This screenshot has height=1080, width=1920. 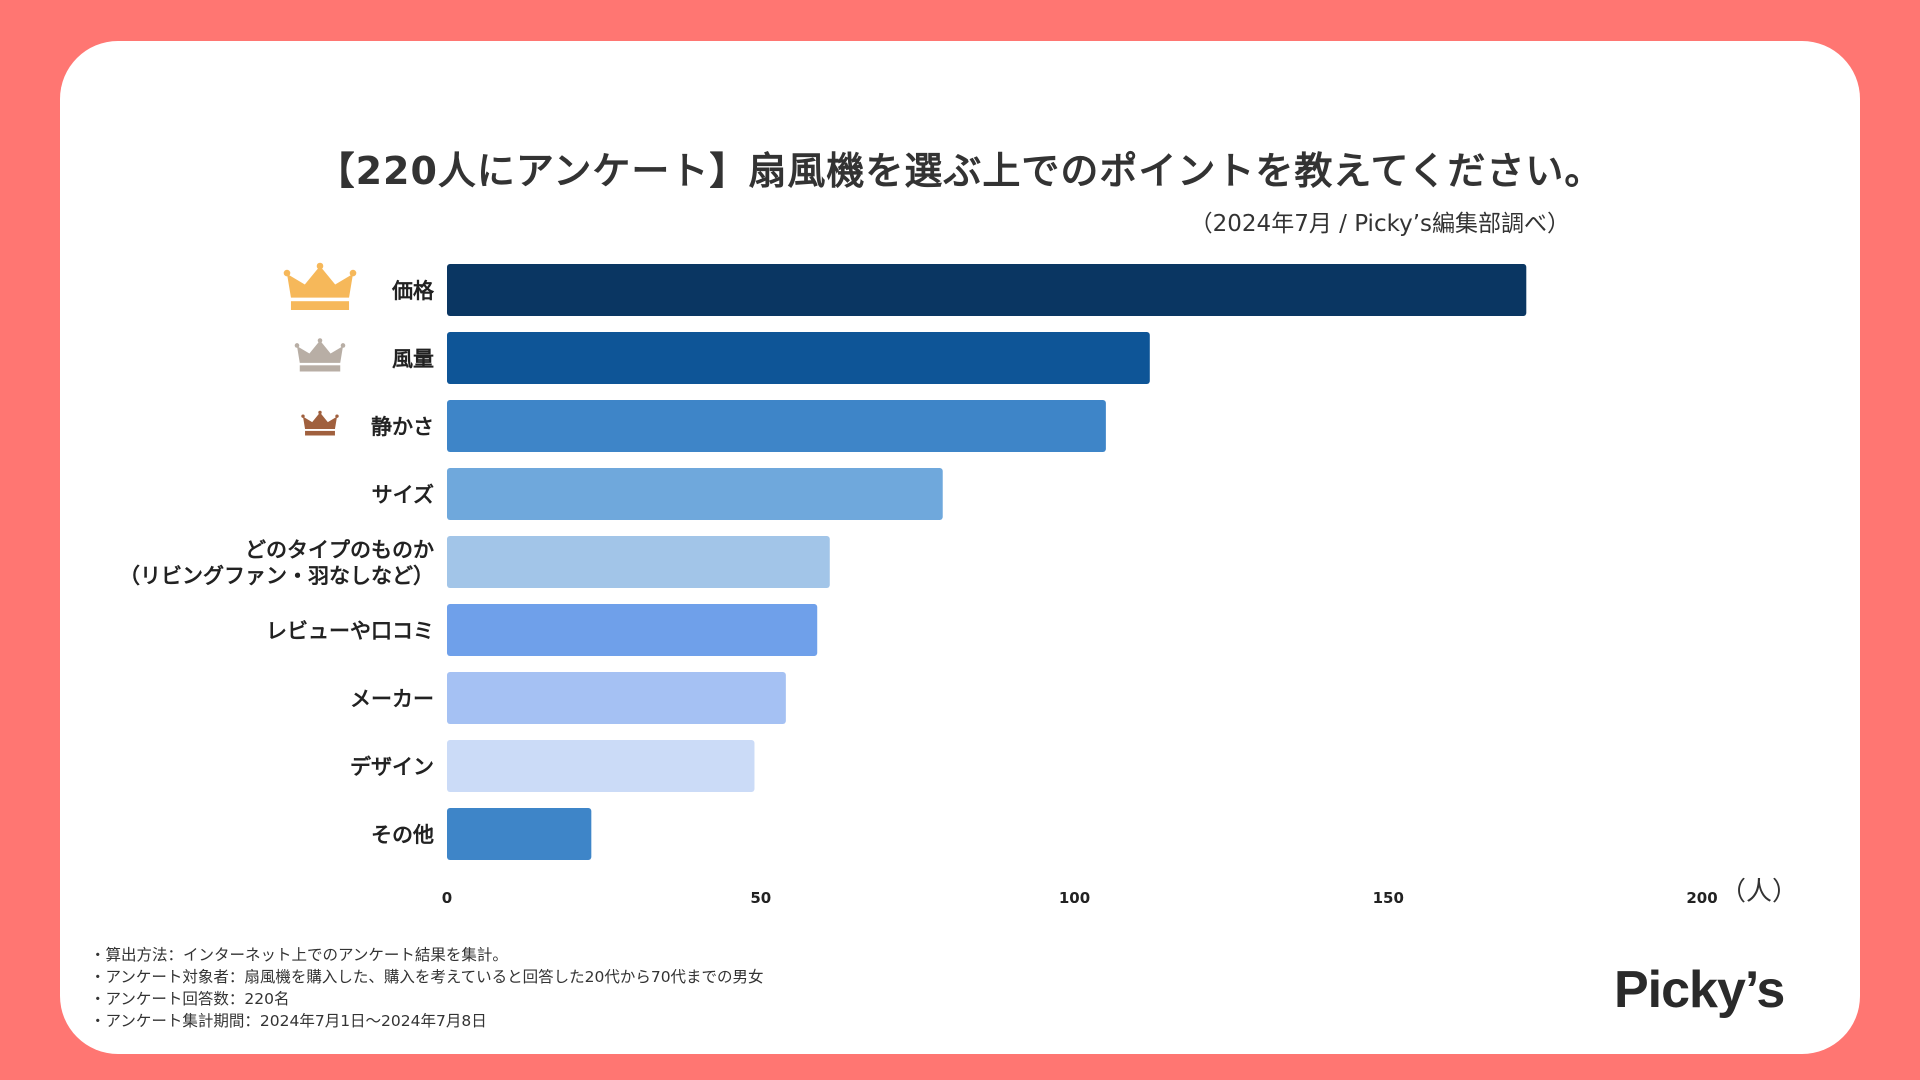 What do you see at coordinates (392, 767) in the screenshot?
I see `category-label-7: デザイン` at bounding box center [392, 767].